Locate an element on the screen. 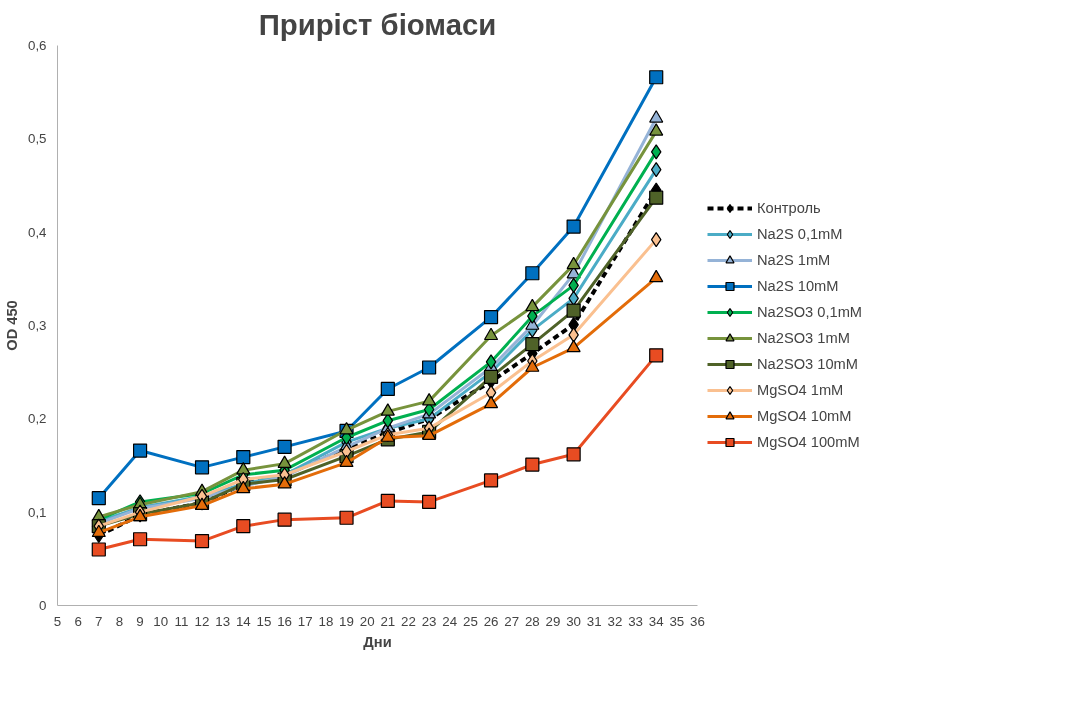 The image size is (1092, 728). x-tick-label: 7 is located at coordinates (99, 621).